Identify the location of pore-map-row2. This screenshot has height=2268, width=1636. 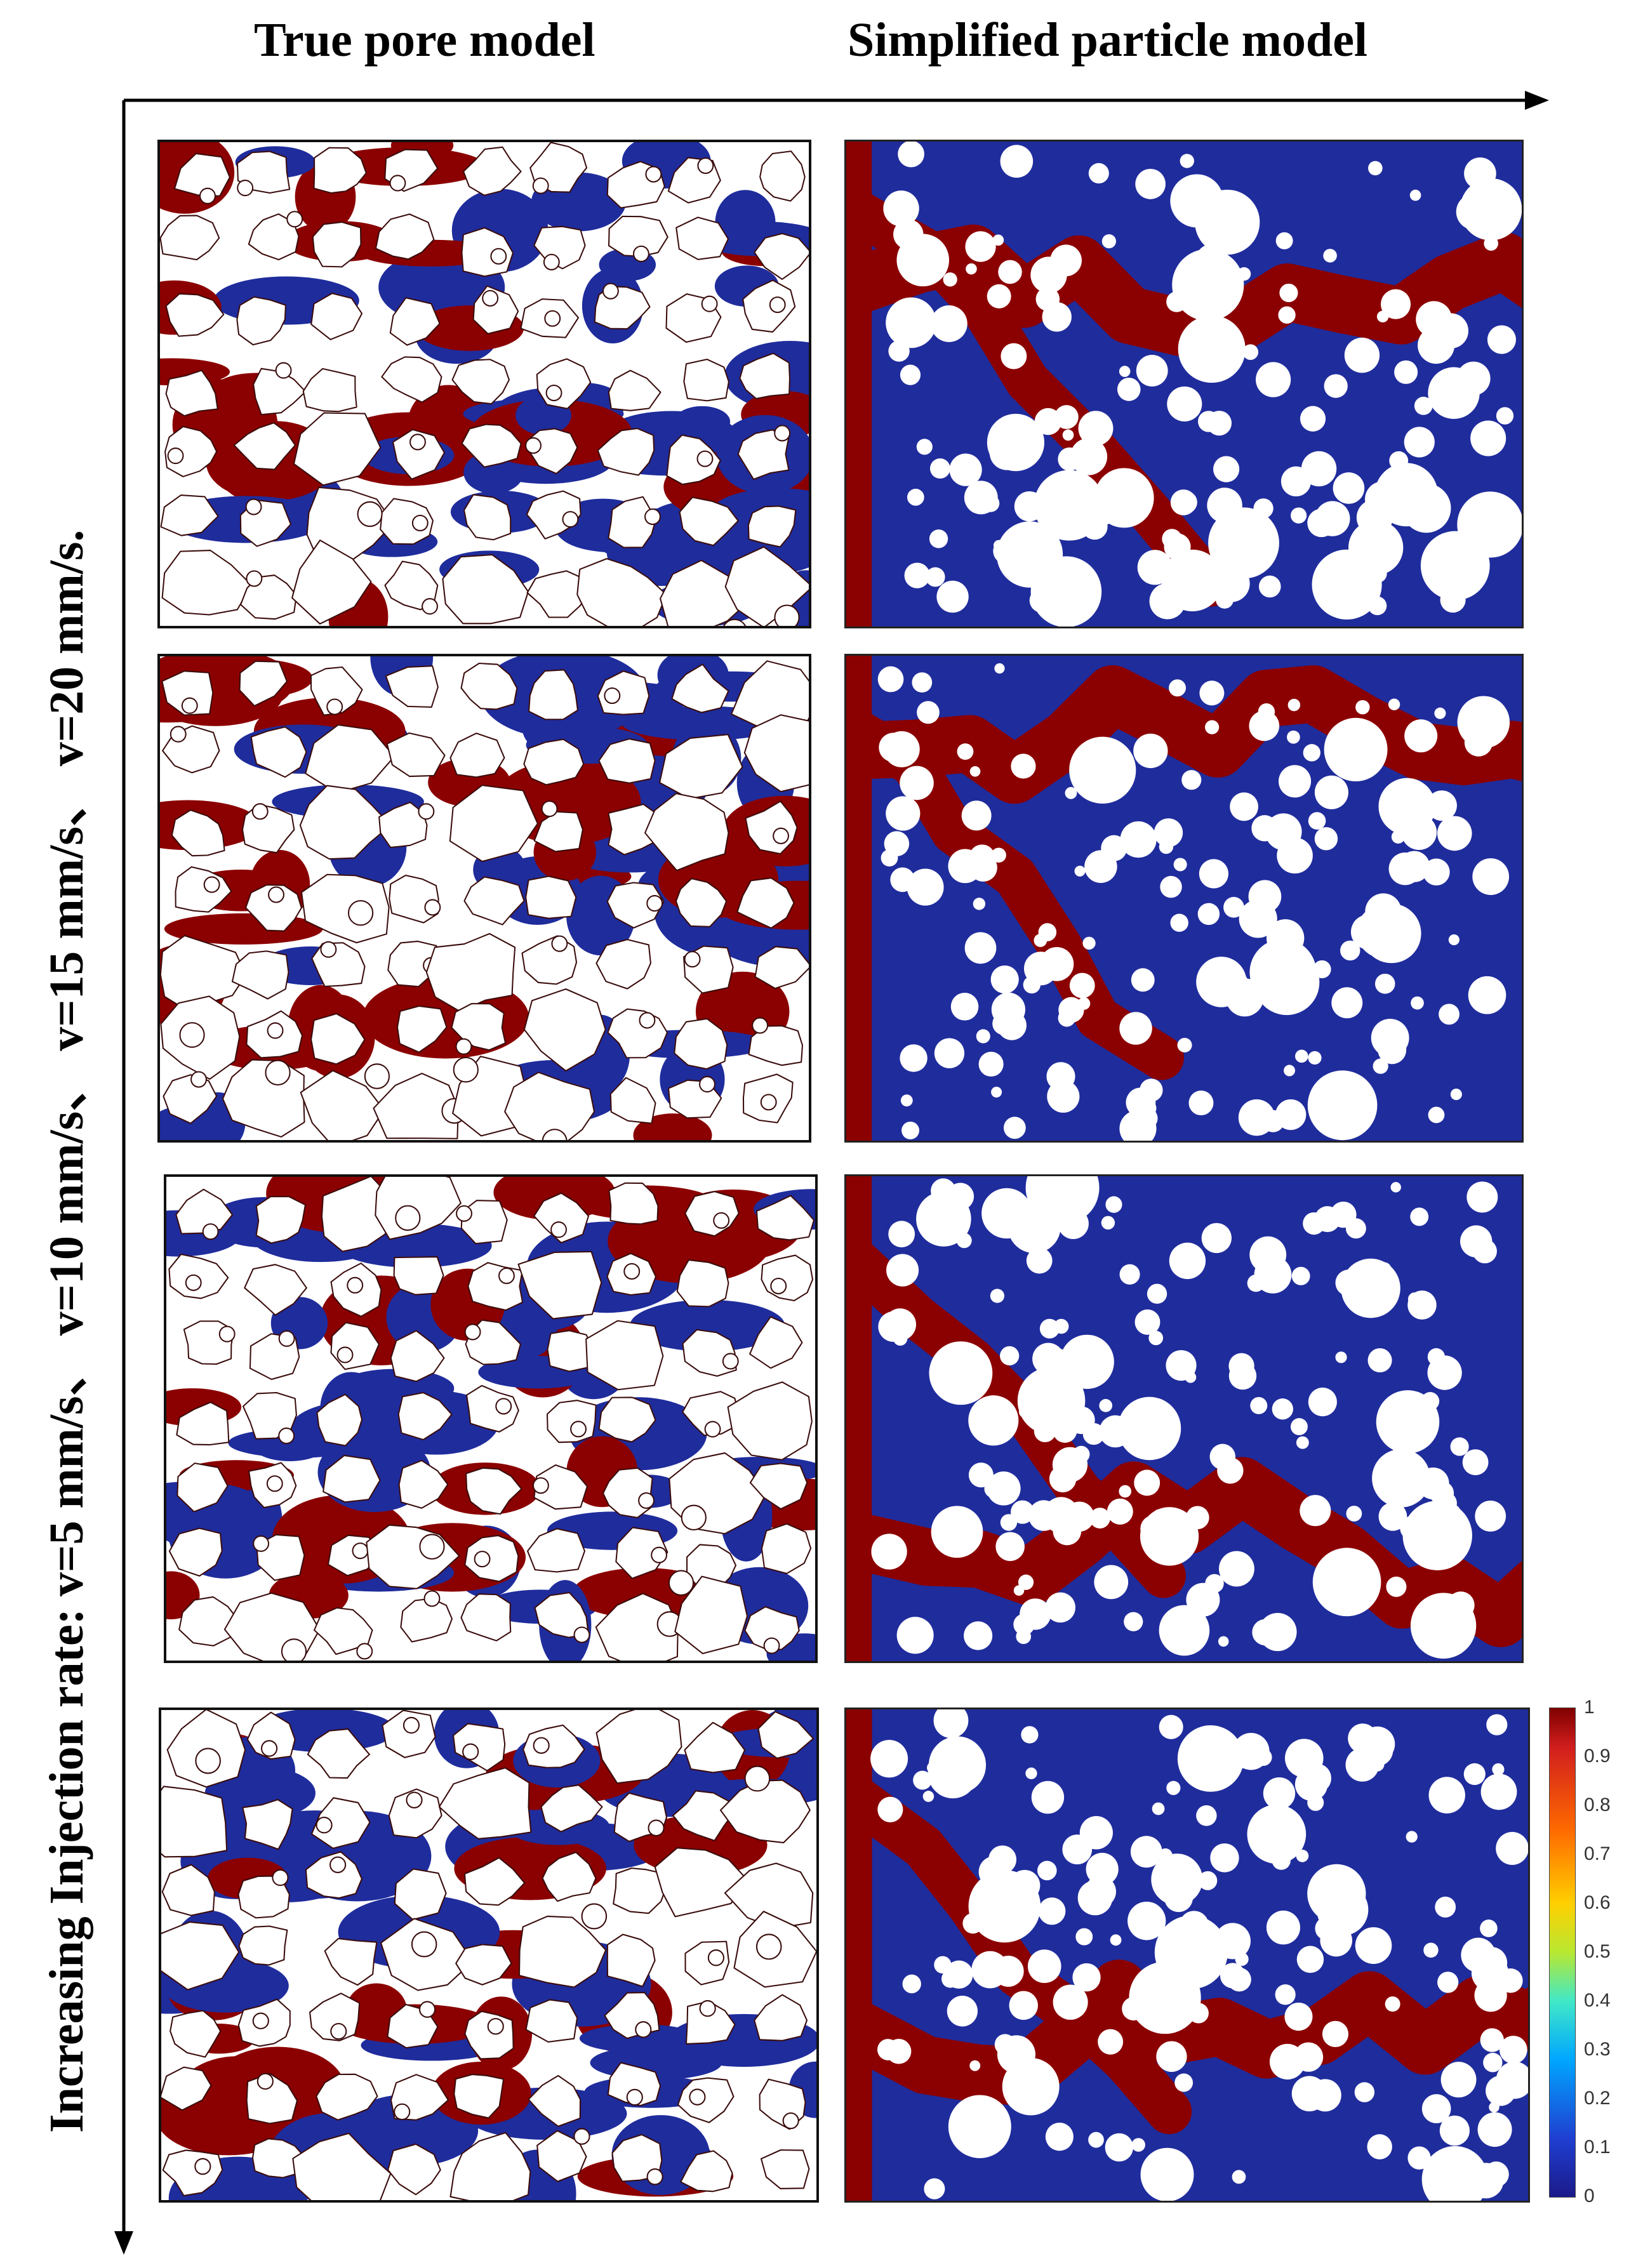
(485, 898).